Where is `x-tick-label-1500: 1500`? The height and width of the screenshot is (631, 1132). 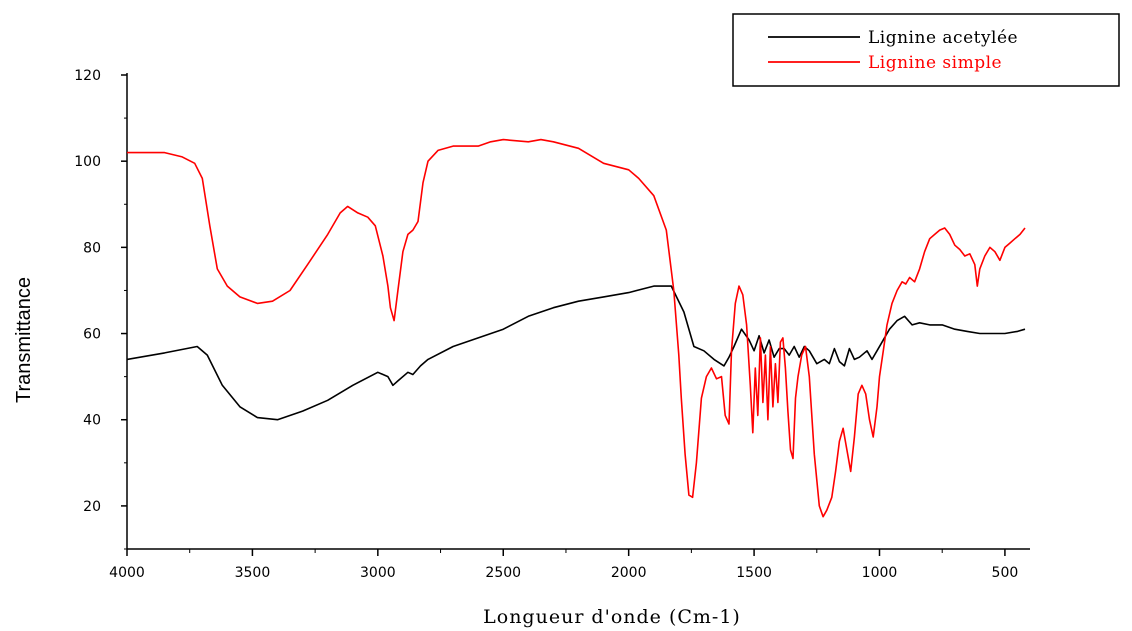
x-tick-label-1500: 1500 is located at coordinates (754, 573).